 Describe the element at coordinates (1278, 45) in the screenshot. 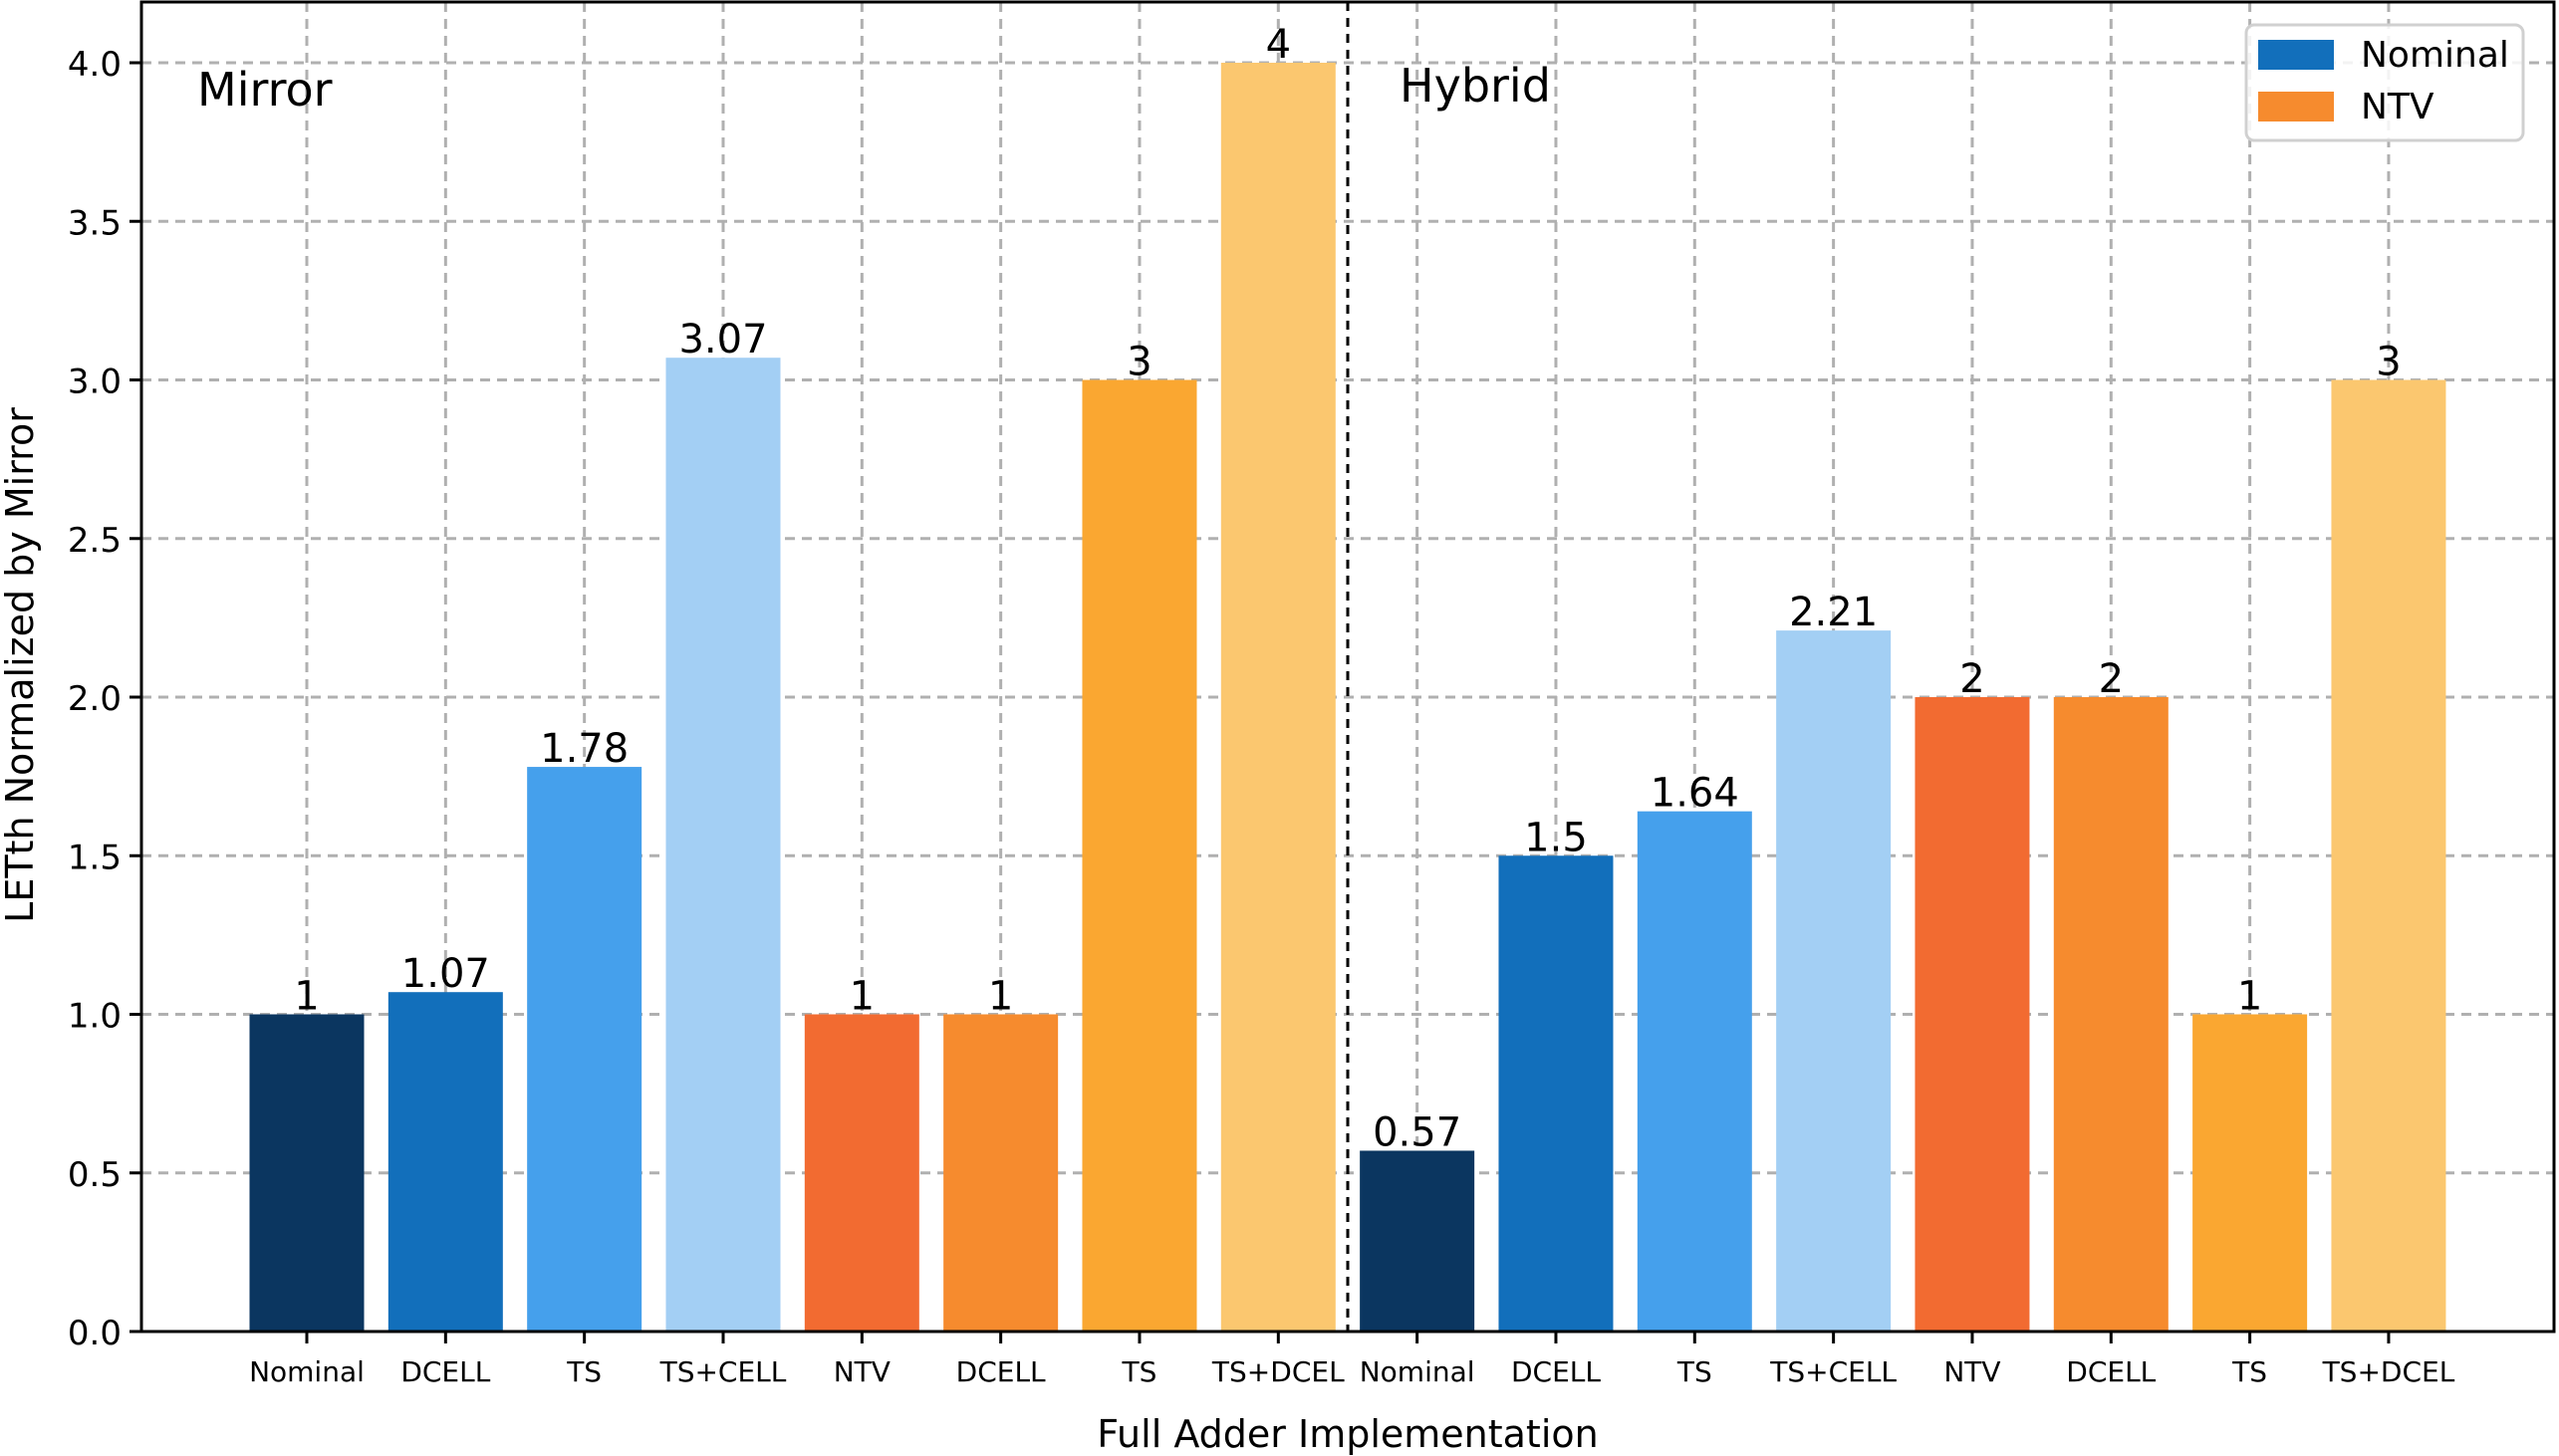

I see `bar-value-label: 4` at that location.